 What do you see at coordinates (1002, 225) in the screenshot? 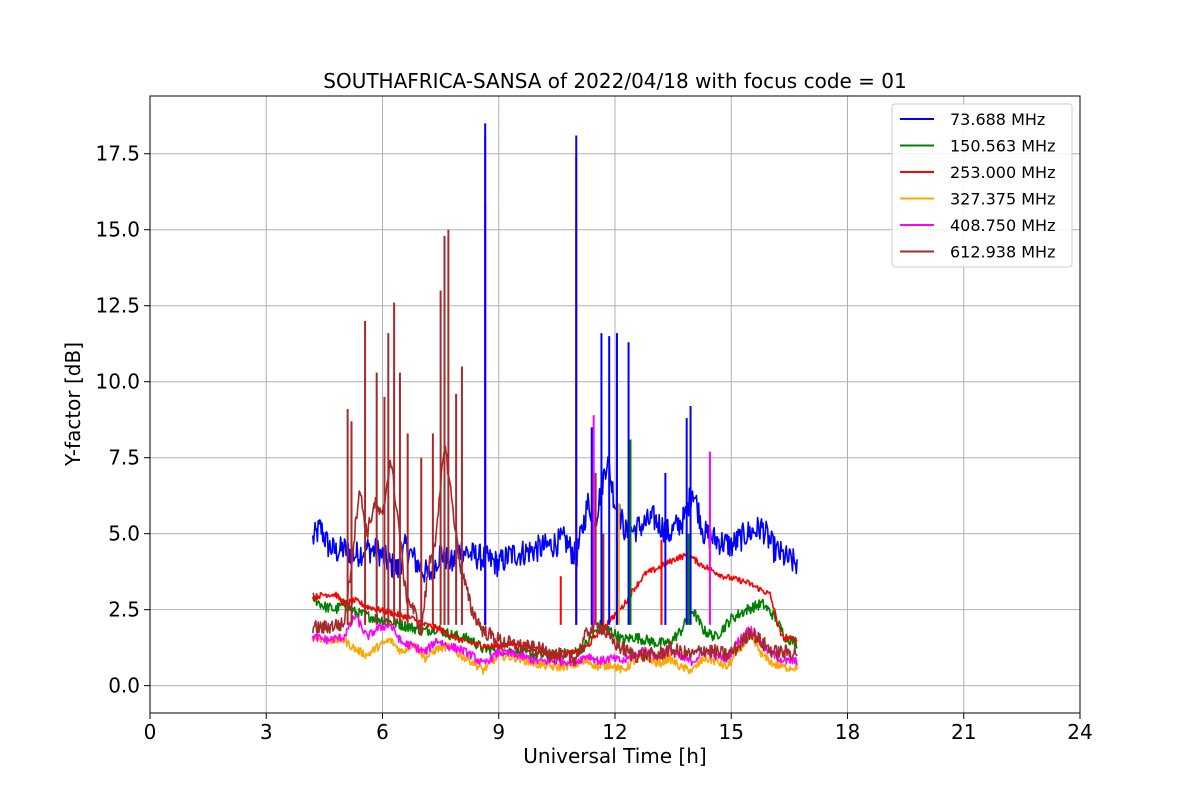
I see `legend-entry: 408.750 MHz` at bounding box center [1002, 225].